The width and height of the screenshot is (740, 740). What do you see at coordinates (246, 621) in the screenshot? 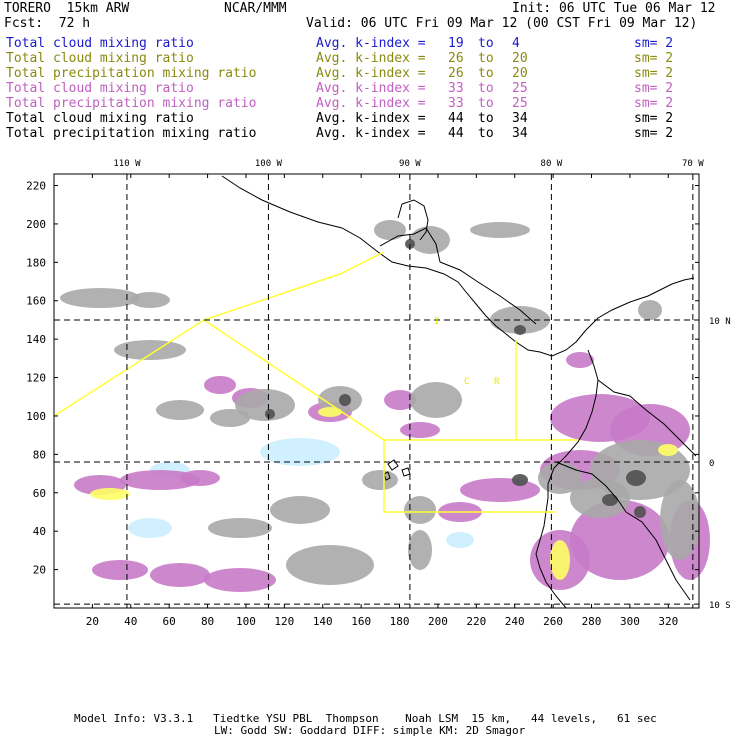
I see `x-tick-label: 100` at bounding box center [246, 621].